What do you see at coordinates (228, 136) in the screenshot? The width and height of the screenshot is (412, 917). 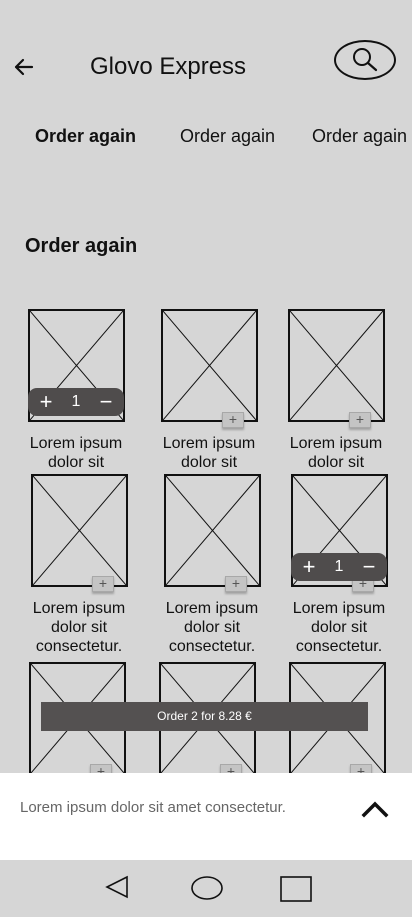 I see `tab-order-again-2: Order again` at bounding box center [228, 136].